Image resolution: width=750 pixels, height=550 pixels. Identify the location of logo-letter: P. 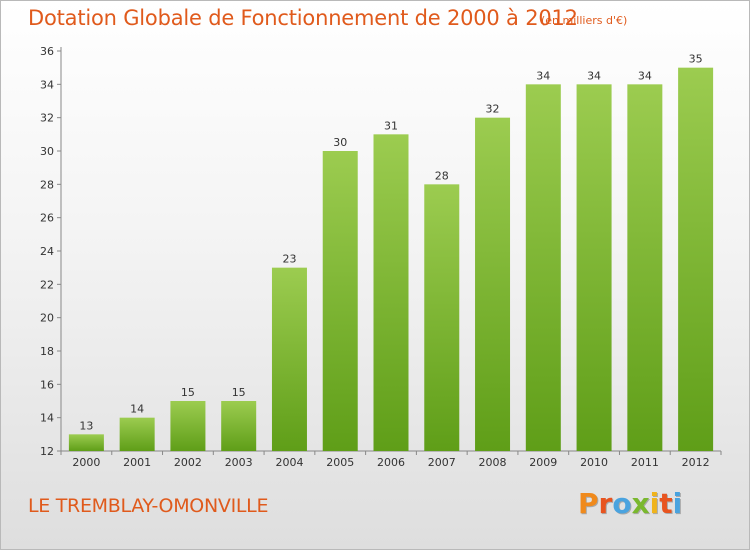
(588, 503).